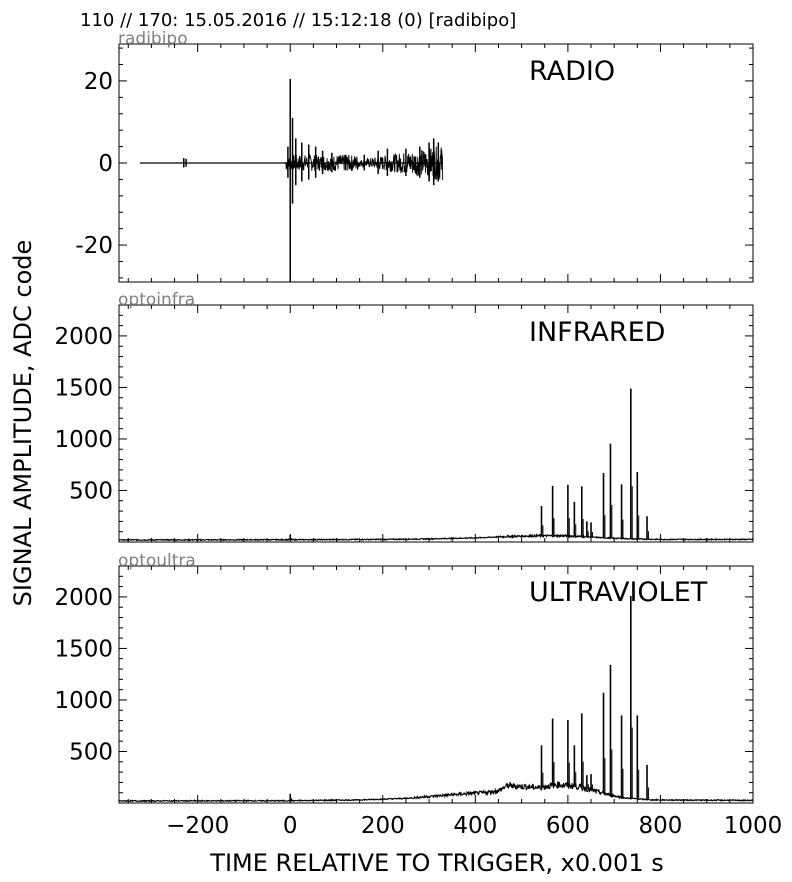  Describe the element at coordinates (436, 863) in the screenshot. I see `x-axis-label: TIME RELATIVE TO TRIGGER, x0.001 s` at that location.